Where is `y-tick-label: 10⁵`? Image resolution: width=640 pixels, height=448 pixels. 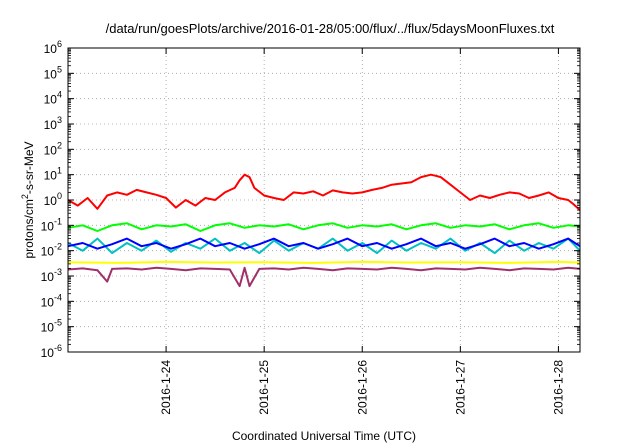
y-tick-label: 10⁵ is located at coordinates (53, 72).